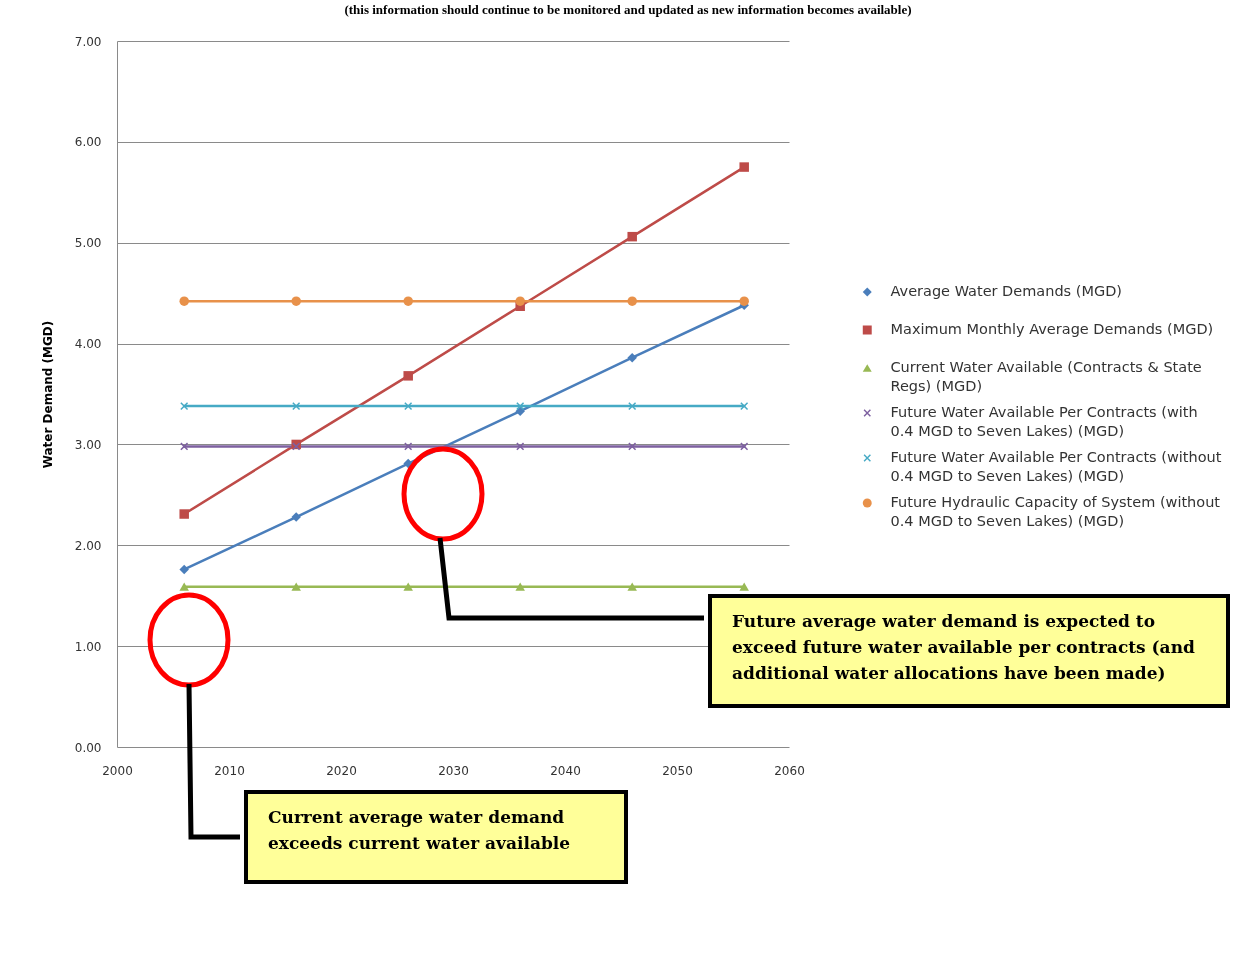  What do you see at coordinates (341, 770) in the screenshot?
I see `x-tick-label: 2020` at bounding box center [341, 770].